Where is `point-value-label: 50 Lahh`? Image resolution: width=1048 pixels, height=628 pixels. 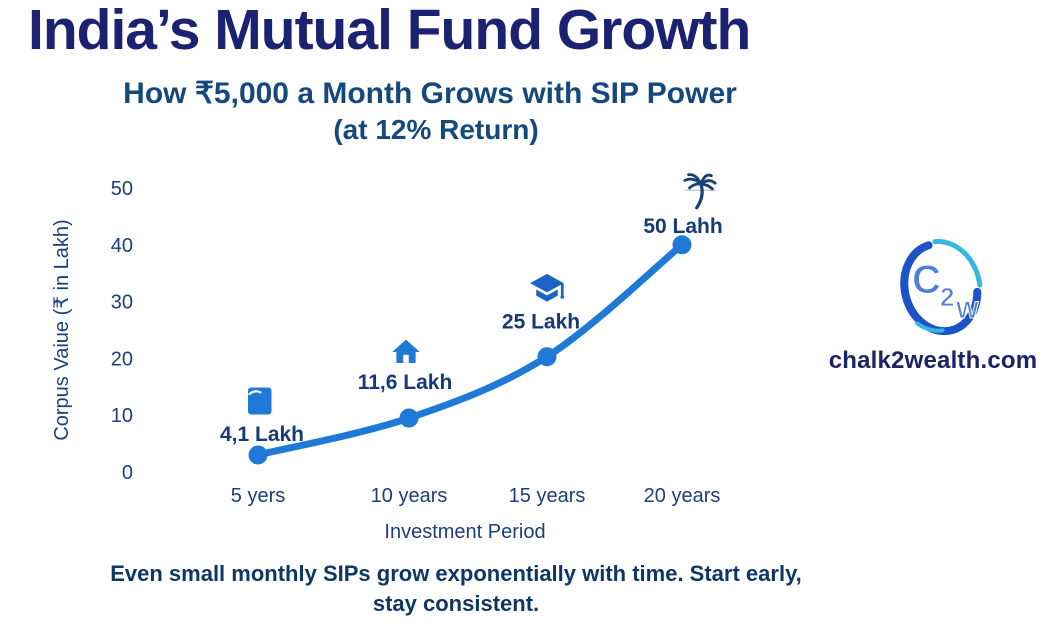 point-value-label: 50 Lahh is located at coordinates (682, 226).